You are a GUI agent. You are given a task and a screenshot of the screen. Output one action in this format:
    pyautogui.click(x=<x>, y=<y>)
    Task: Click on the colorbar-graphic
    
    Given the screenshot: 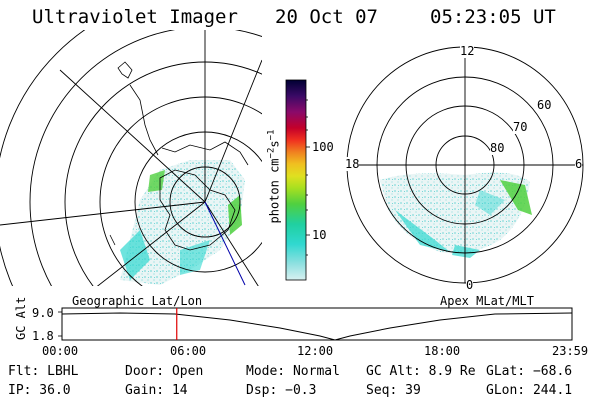 What is the action you would take?
    pyautogui.click(x=297, y=180)
    